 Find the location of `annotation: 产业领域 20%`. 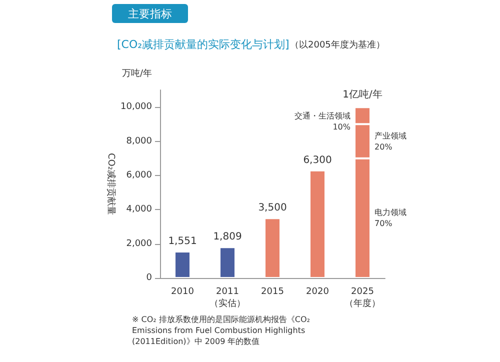

annotation: 产业领域 20% is located at coordinates (390, 141).